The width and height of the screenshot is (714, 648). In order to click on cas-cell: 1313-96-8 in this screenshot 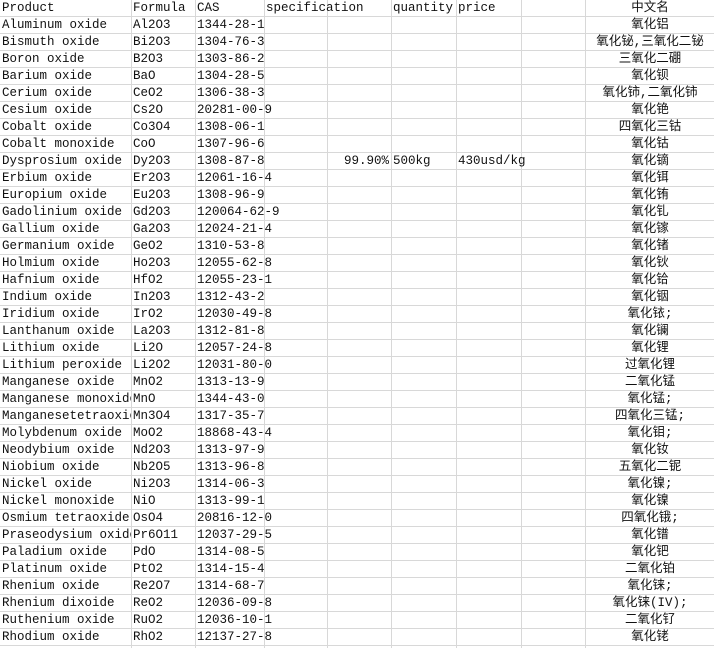, I will do `click(231, 467)`.